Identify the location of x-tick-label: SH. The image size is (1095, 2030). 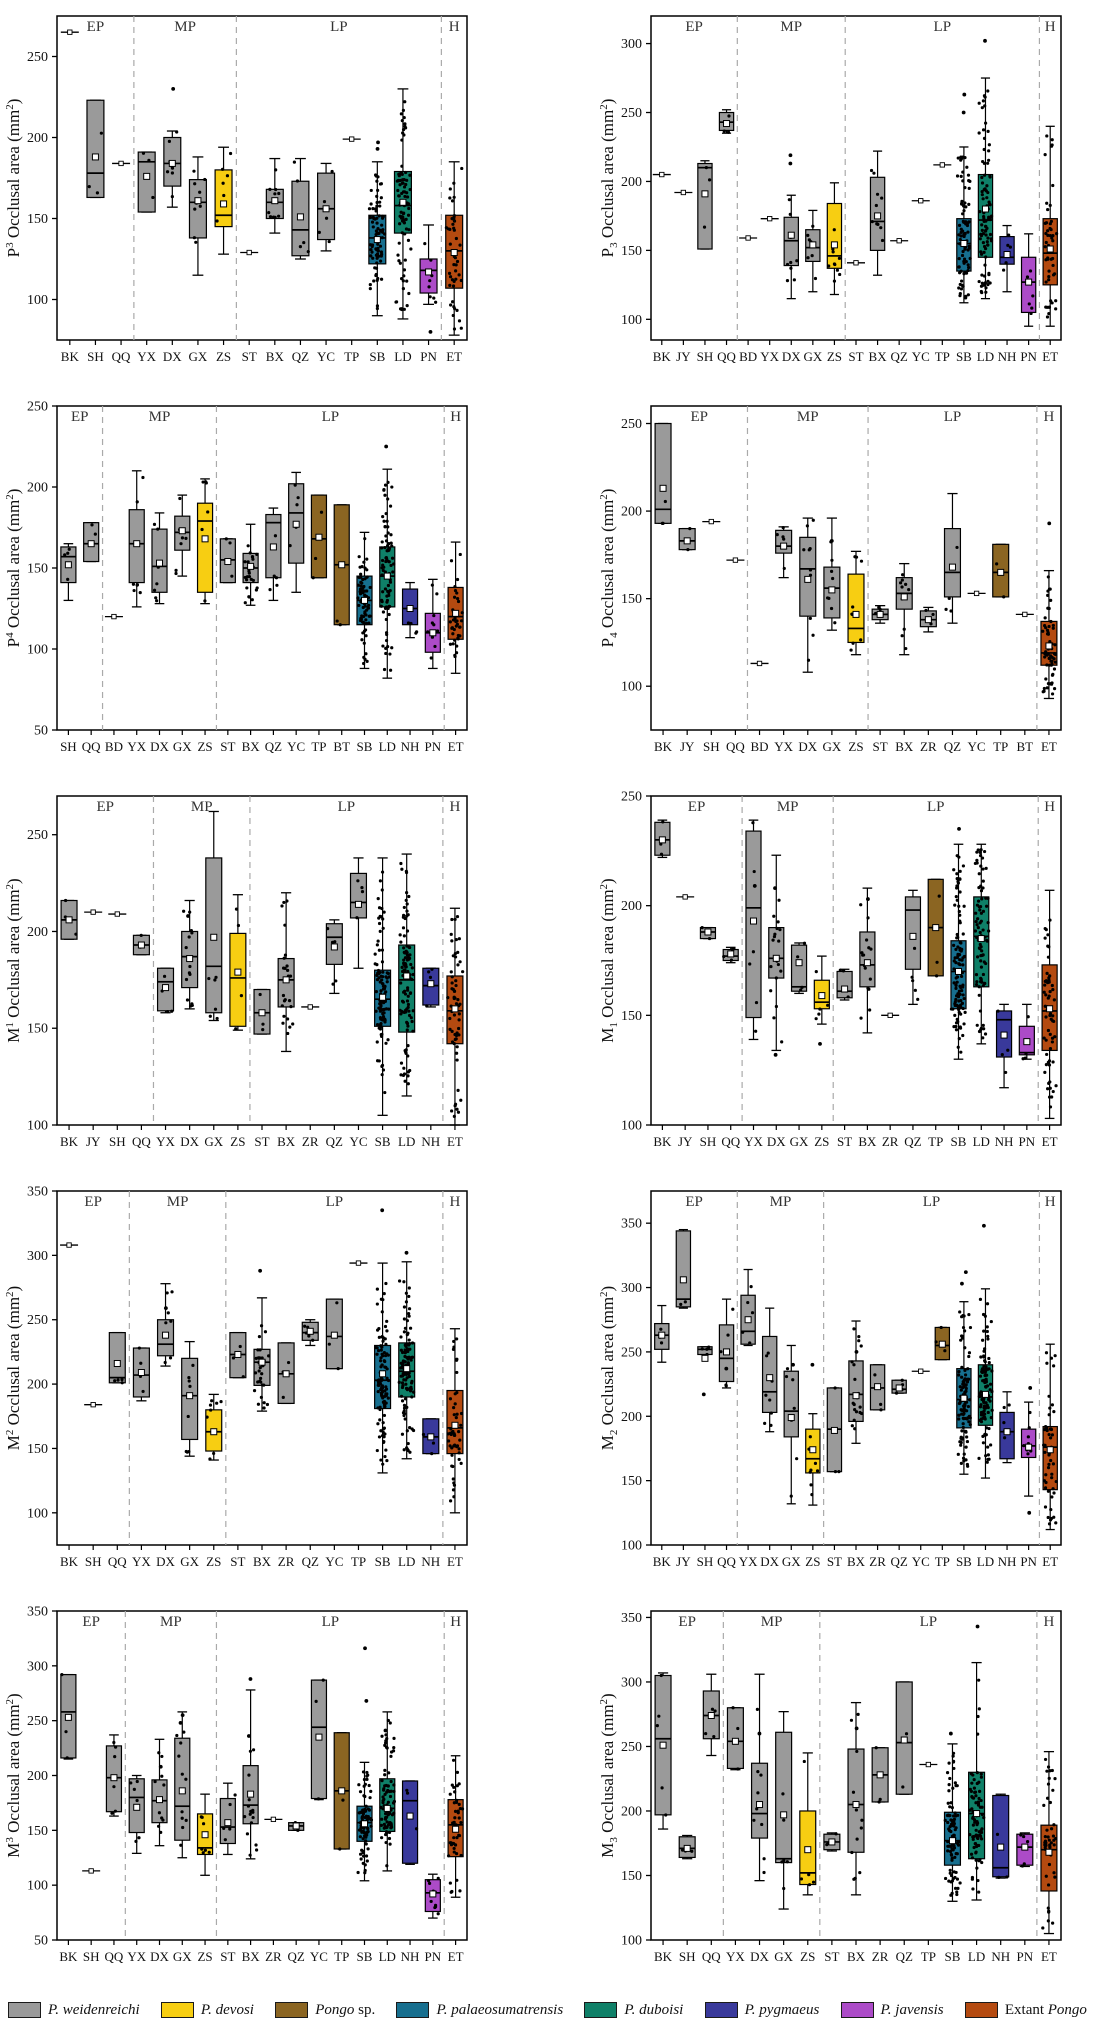
(93, 1561).